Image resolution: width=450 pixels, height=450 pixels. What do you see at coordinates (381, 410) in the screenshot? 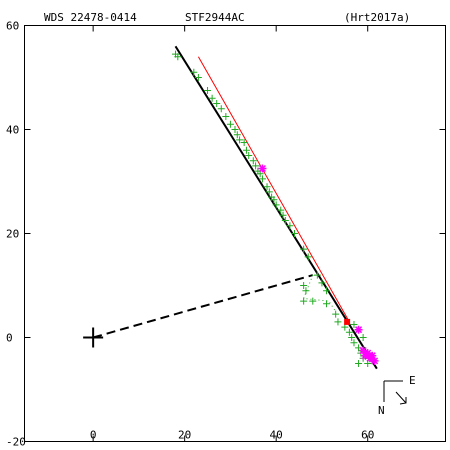
I see `compass-north-label: N` at bounding box center [381, 410].